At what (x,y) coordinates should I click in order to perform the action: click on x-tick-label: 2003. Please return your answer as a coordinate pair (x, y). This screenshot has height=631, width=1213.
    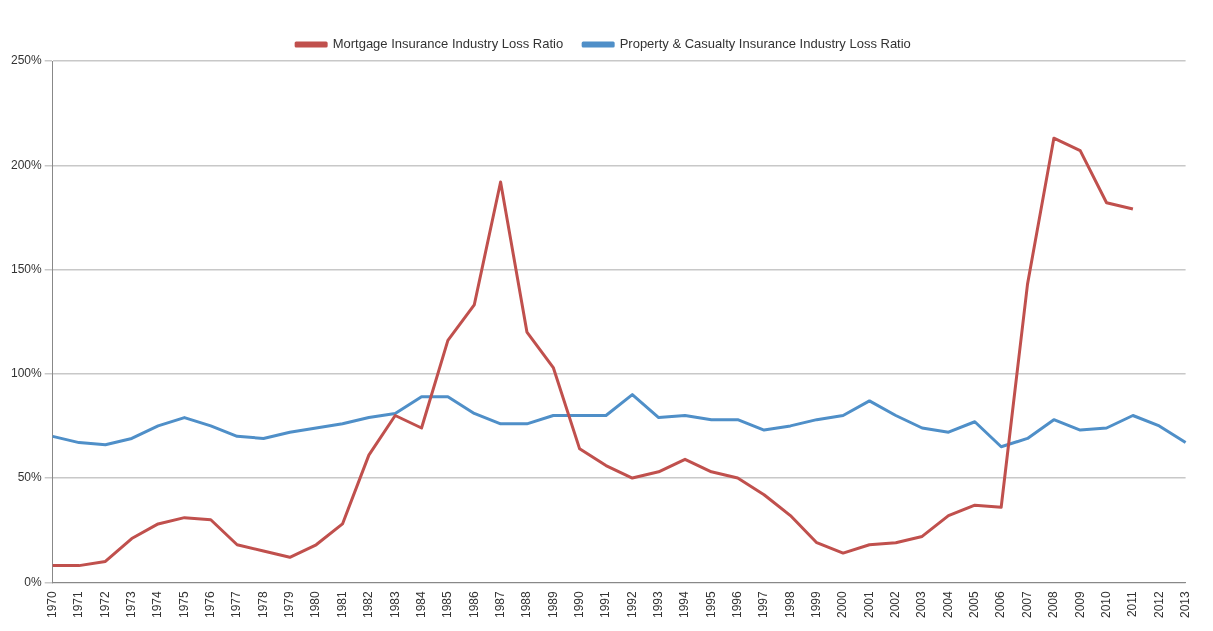
    Looking at the image, I should click on (921, 604).